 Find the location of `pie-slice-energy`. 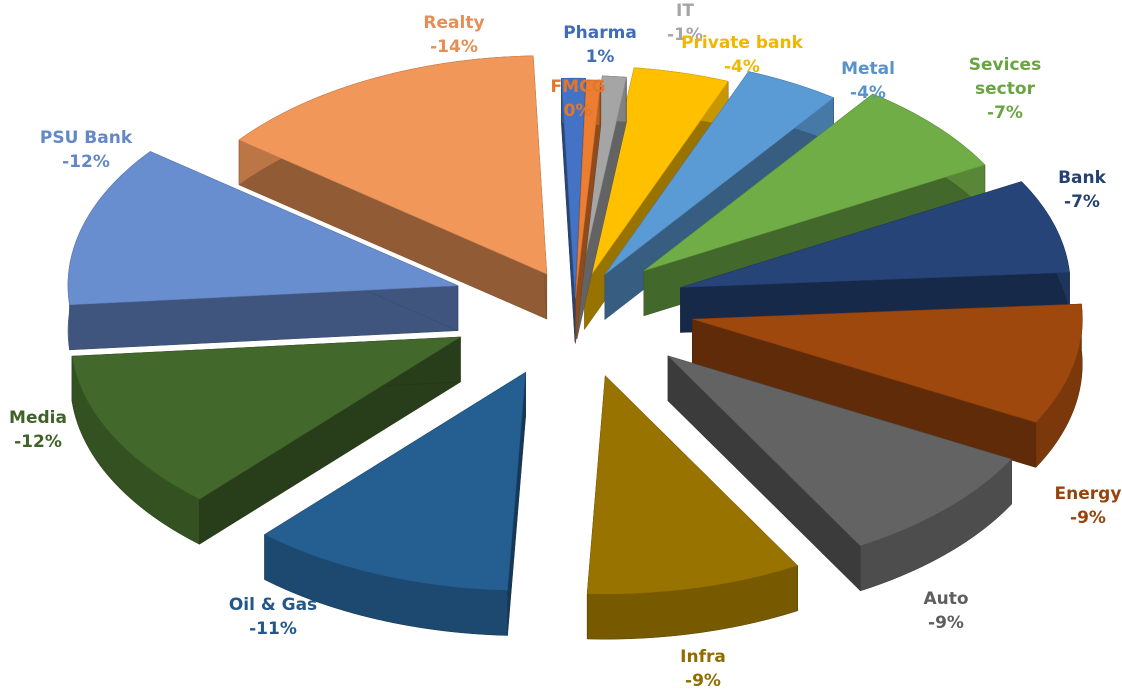

pie-slice-energy is located at coordinates (887, 386).